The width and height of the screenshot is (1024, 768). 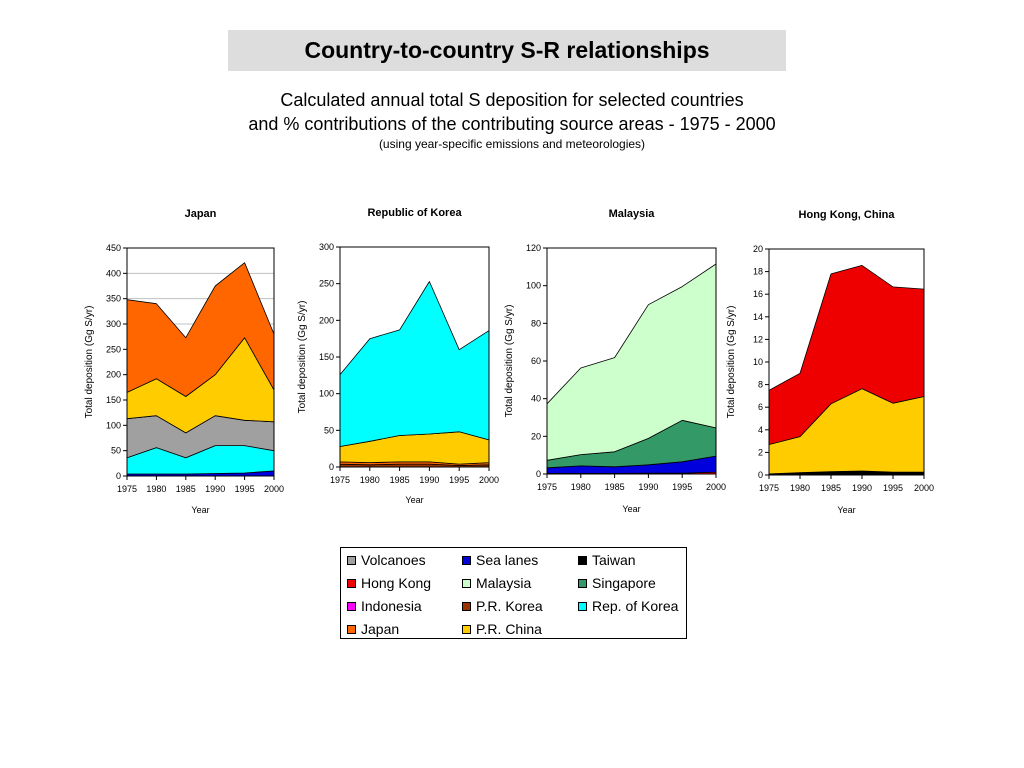 What do you see at coordinates (758, 294) in the screenshot?
I see `y-tick-label: 16` at bounding box center [758, 294].